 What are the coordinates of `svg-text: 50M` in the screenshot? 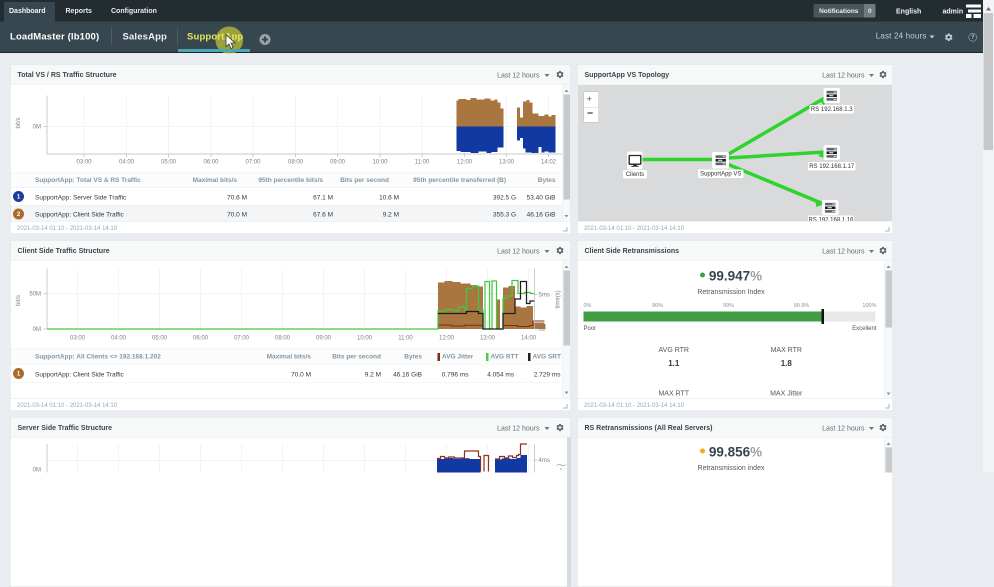 It's located at (35, 295).